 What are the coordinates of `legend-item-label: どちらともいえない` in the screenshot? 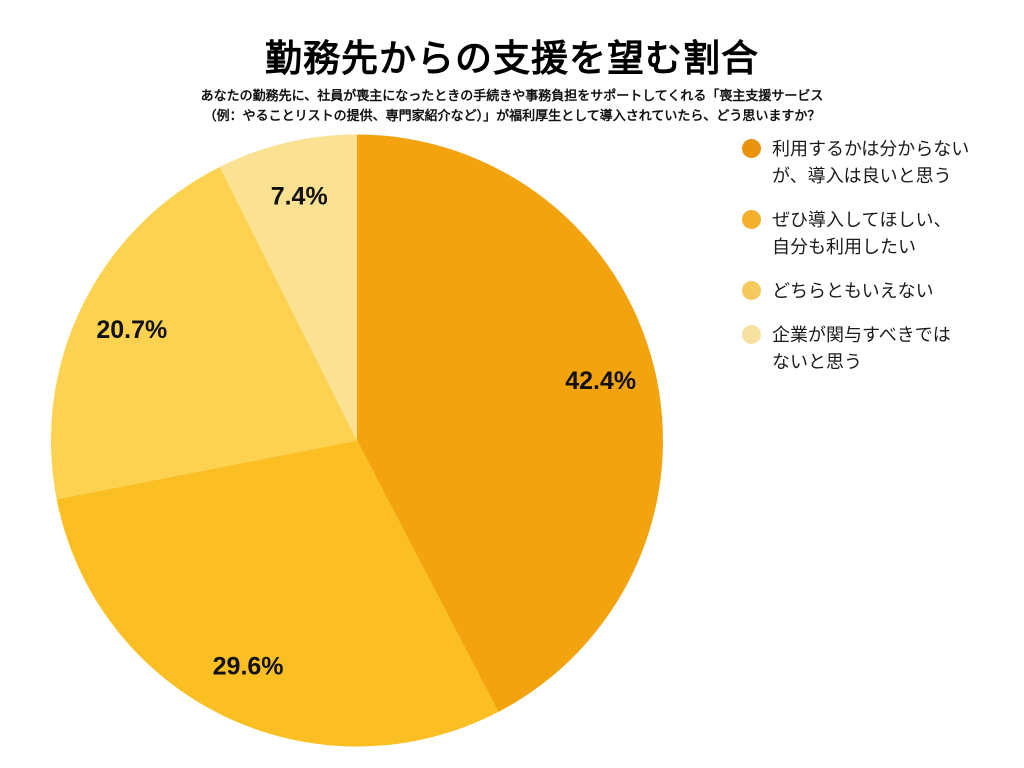 It's located at (853, 291).